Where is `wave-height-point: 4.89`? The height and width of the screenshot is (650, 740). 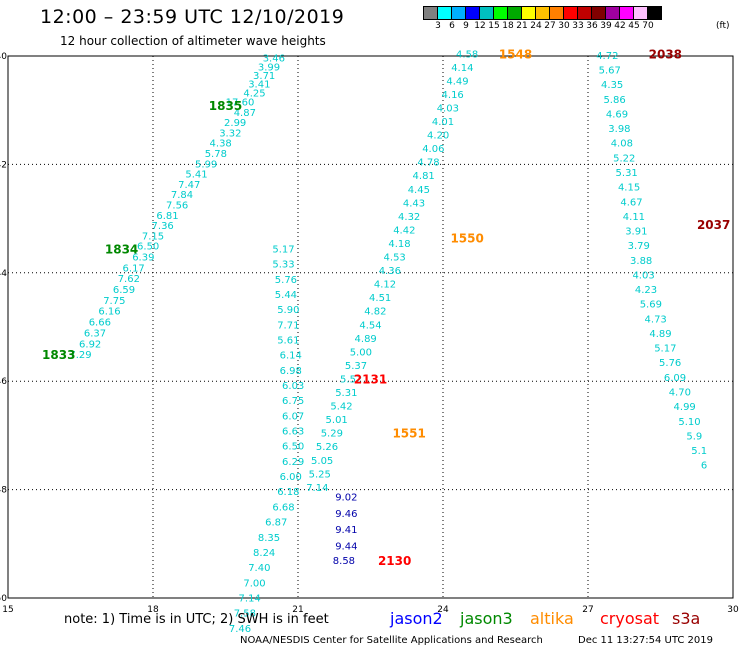 wave-height-point: 4.89 is located at coordinates (660, 334).